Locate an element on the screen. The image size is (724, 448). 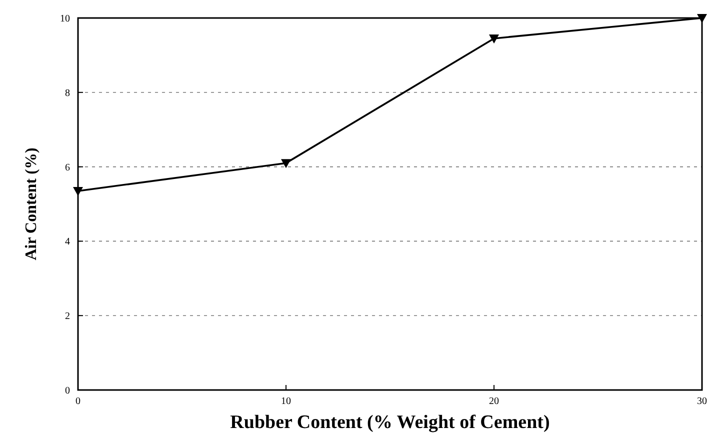
y-tick-label: 4 is located at coordinates (67, 242).